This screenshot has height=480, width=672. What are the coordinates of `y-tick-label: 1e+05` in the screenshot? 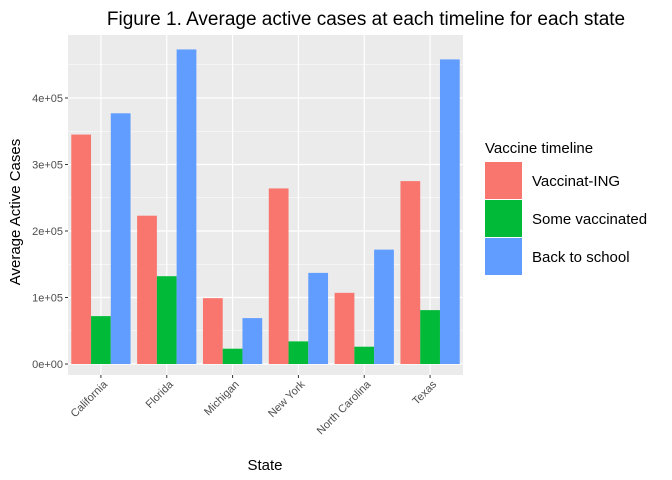 It's located at (47, 299).